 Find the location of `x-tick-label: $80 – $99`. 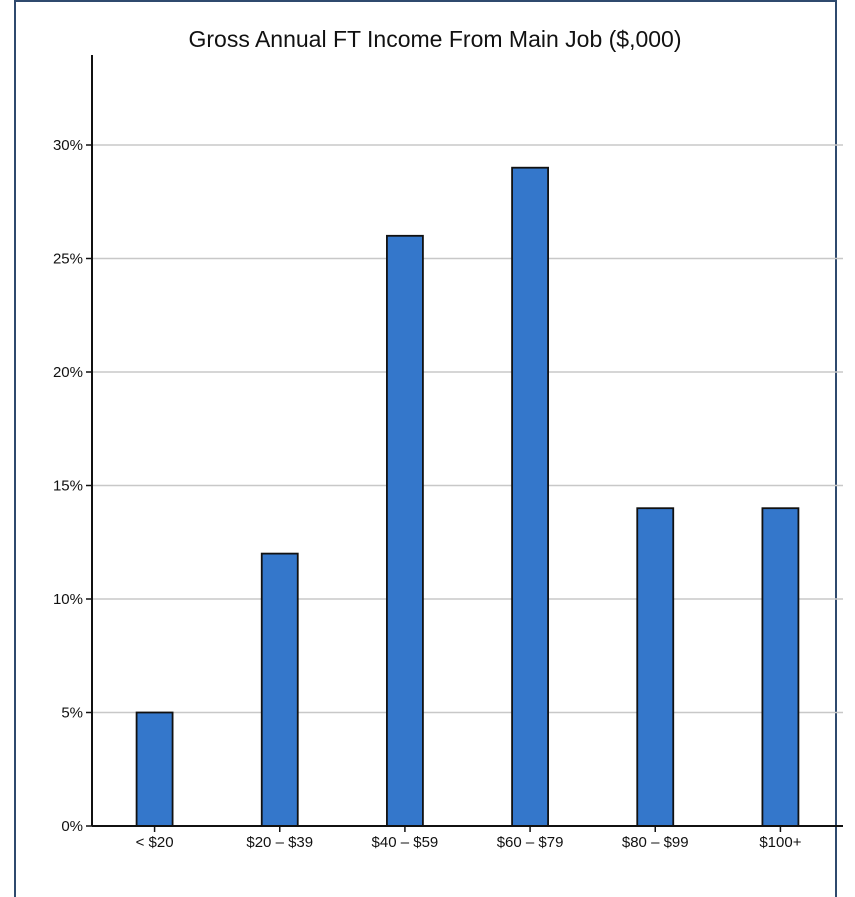

x-tick-label: $80 – $99 is located at coordinates (655, 842).